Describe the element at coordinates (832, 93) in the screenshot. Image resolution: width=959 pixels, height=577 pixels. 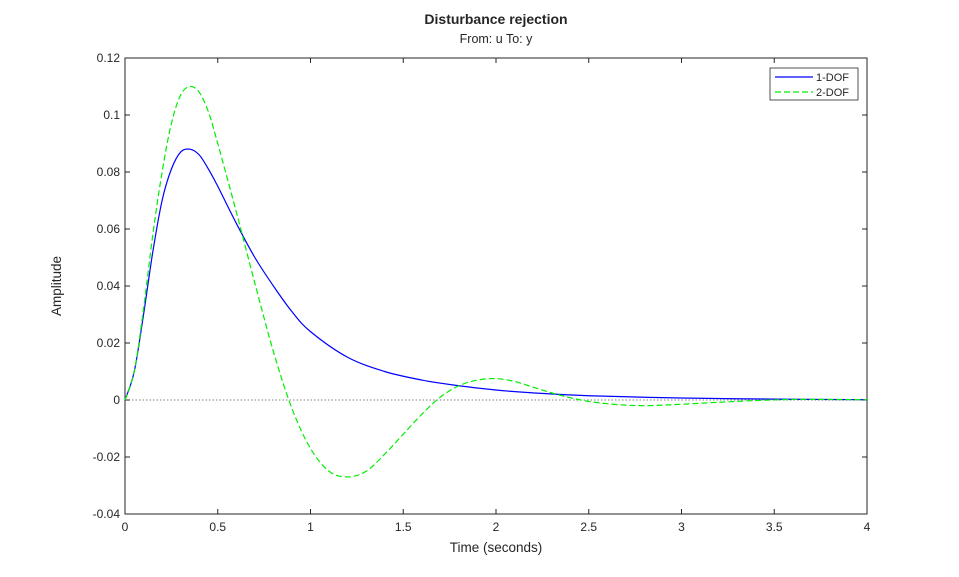
I see `legend-entry-2-dof: 2-DOF` at that location.